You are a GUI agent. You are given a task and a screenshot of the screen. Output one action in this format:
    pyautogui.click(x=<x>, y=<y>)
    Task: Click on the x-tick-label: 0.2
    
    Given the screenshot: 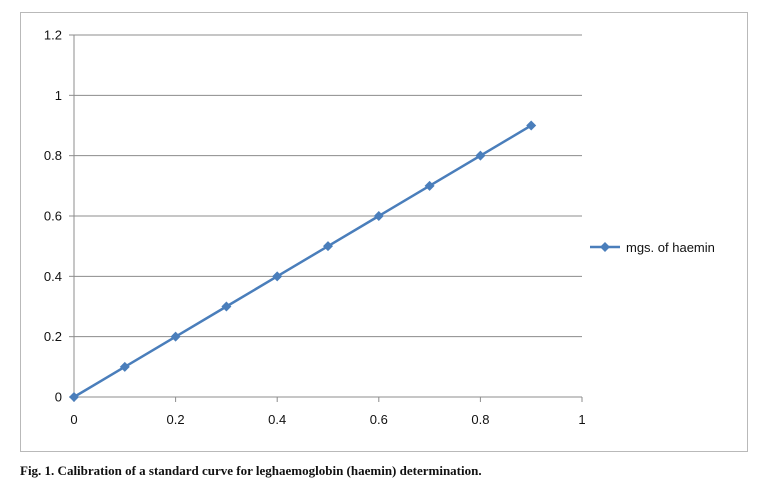 What is the action you would take?
    pyautogui.click(x=176, y=419)
    